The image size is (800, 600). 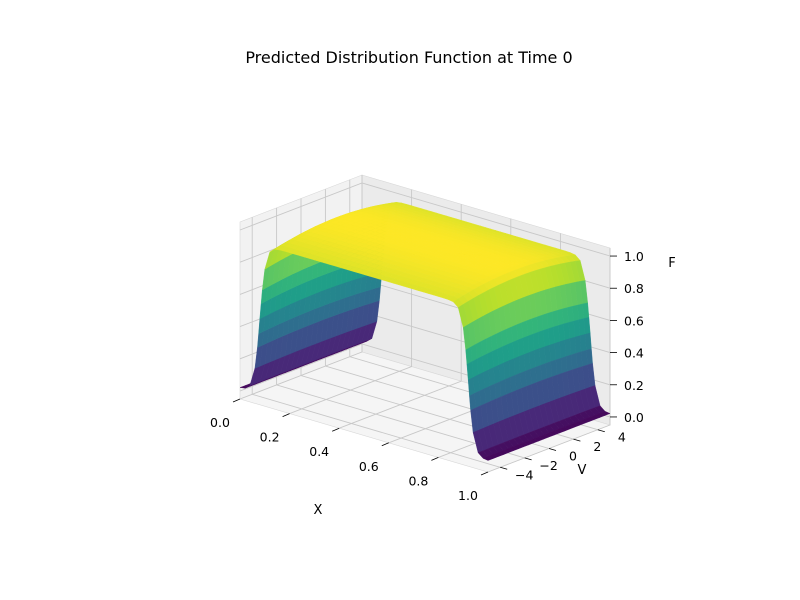 What do you see at coordinates (634, 385) in the screenshot?
I see `f-tick-label: 0.2` at bounding box center [634, 385].